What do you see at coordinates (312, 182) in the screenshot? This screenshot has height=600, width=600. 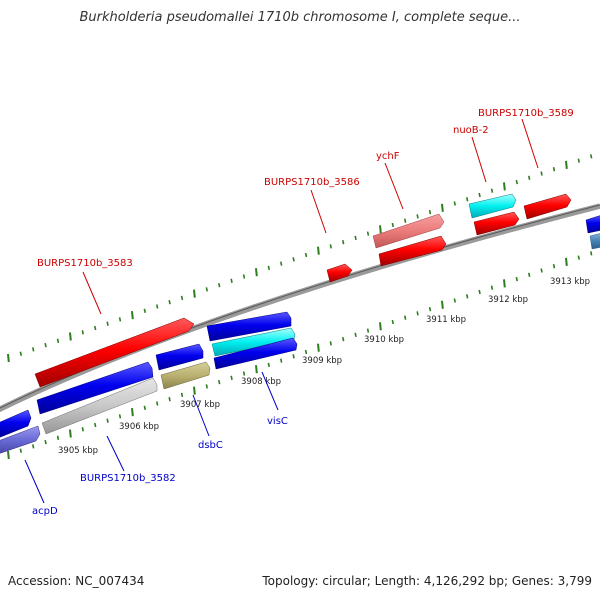 I see `gene-label-burps1710b-3586: BURPS1710b_3586` at bounding box center [312, 182].